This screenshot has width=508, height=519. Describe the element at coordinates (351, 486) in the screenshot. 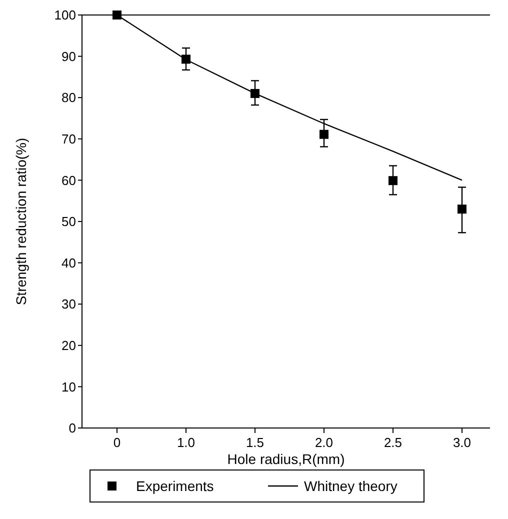

I see `legend-label: Whitney theory` at that location.